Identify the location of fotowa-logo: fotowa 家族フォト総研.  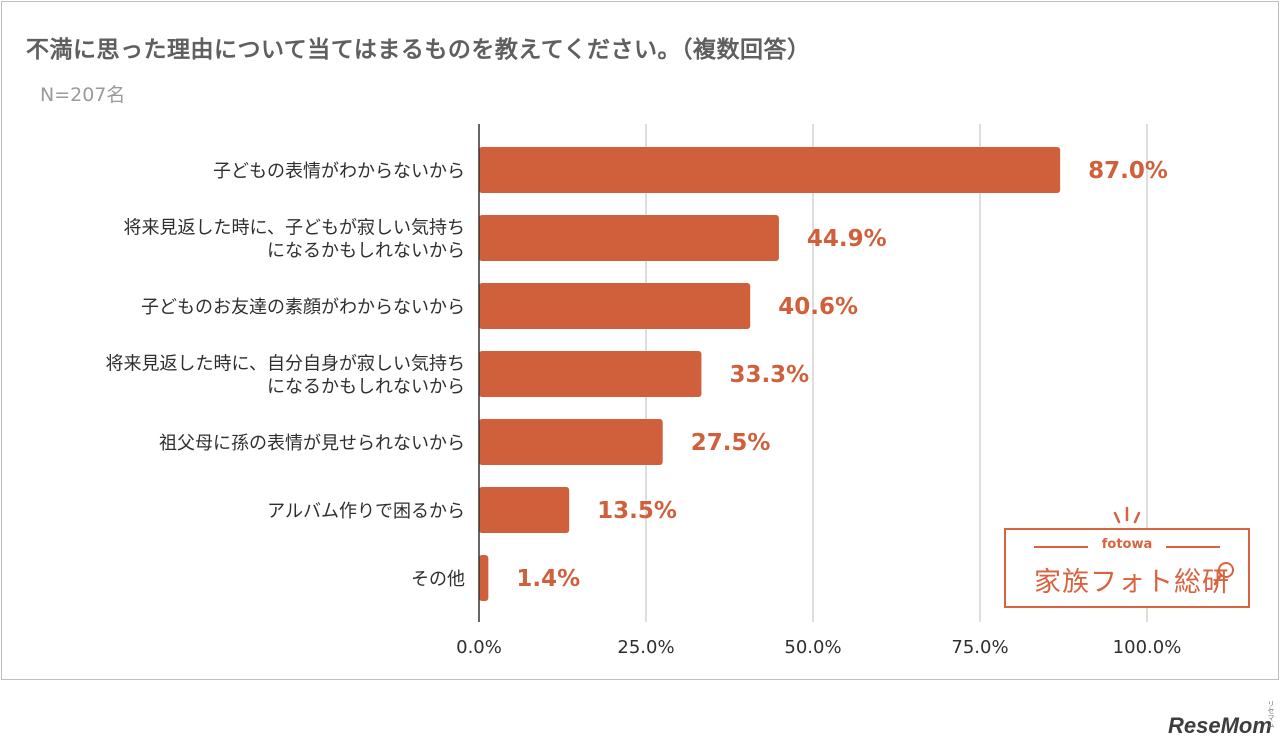
(1127, 557).